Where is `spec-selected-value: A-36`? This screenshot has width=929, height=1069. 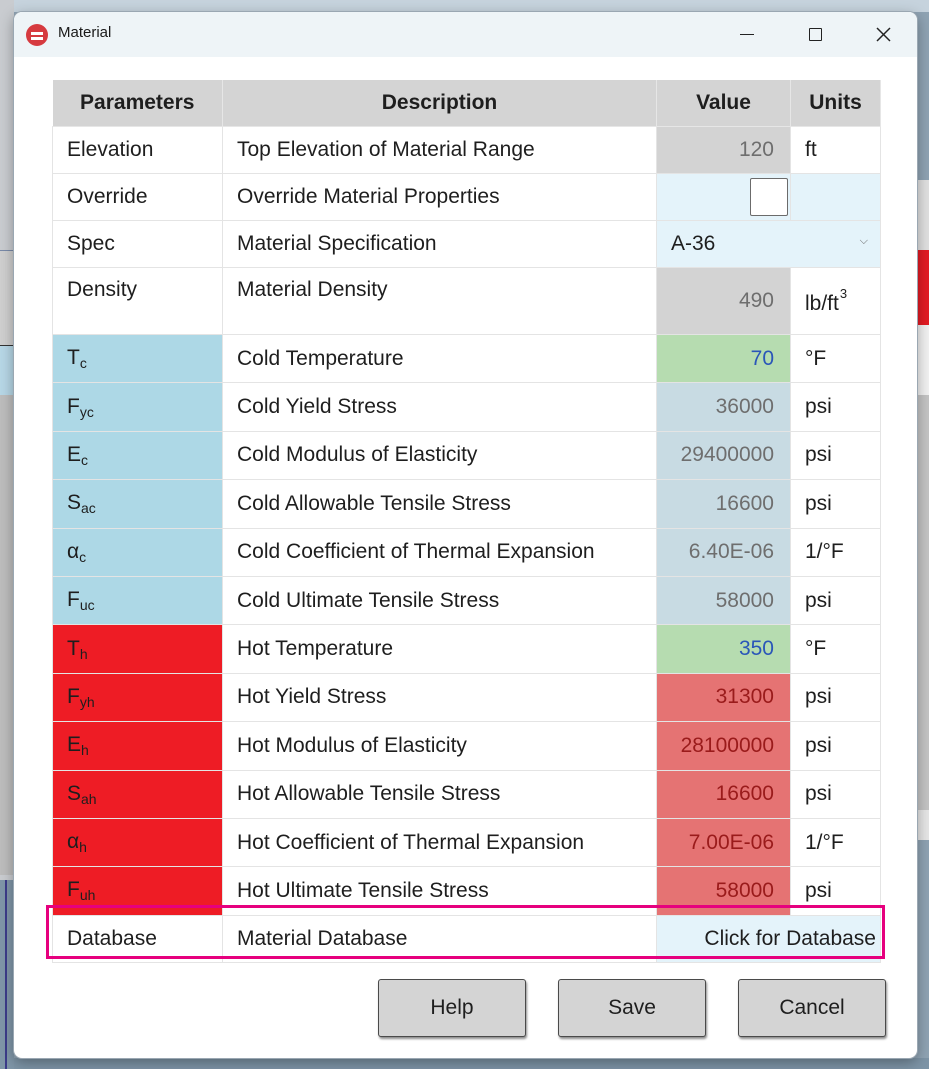
spec-selected-value: A-36 is located at coordinates (693, 243).